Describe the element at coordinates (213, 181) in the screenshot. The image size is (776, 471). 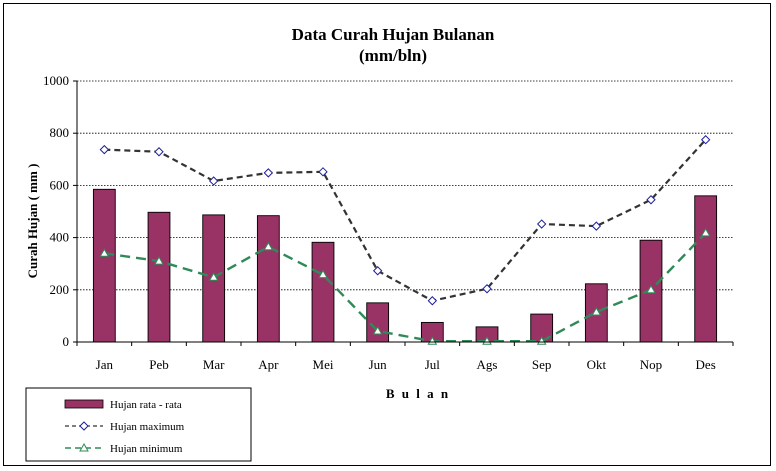
I see `max-marker-Mar` at that location.